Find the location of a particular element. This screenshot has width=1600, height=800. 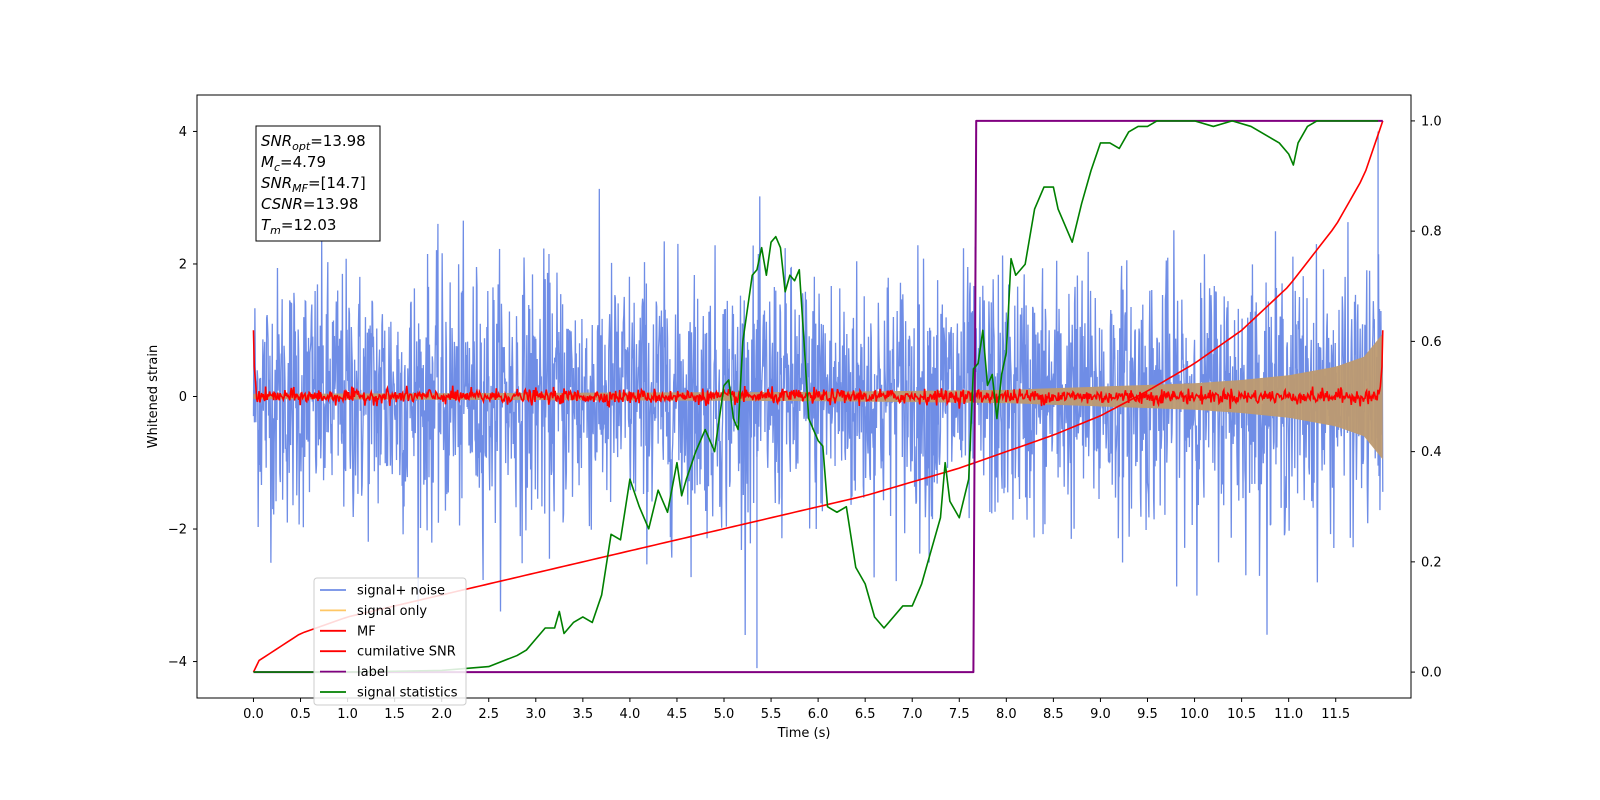

y-tick-label-right: 0.4 is located at coordinates (1431, 452).